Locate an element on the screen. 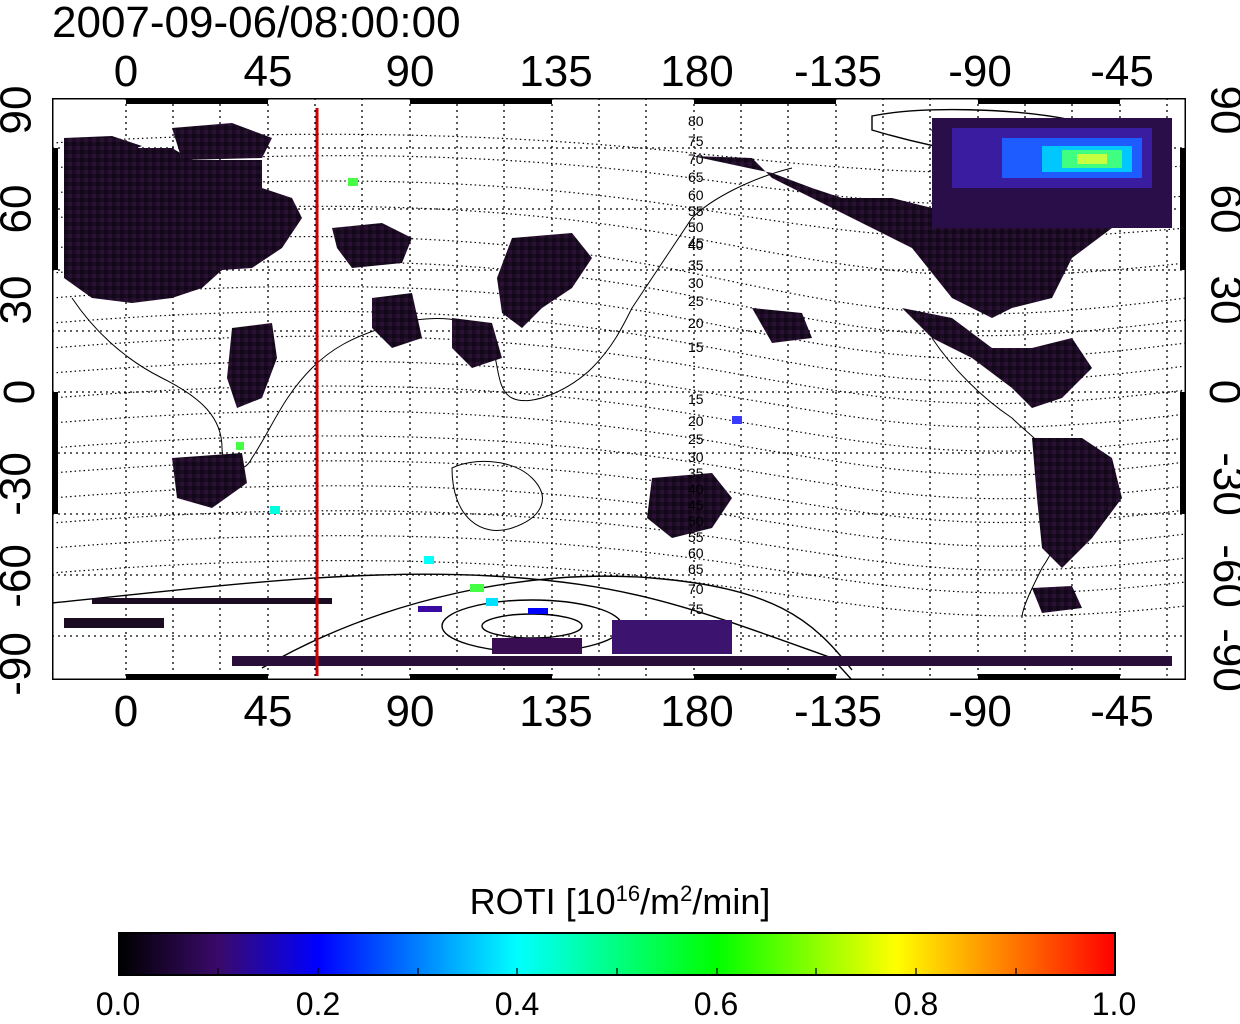 This screenshot has width=1240, height=1024. colorbar-title-sup: 16 is located at coordinates (628, 893).